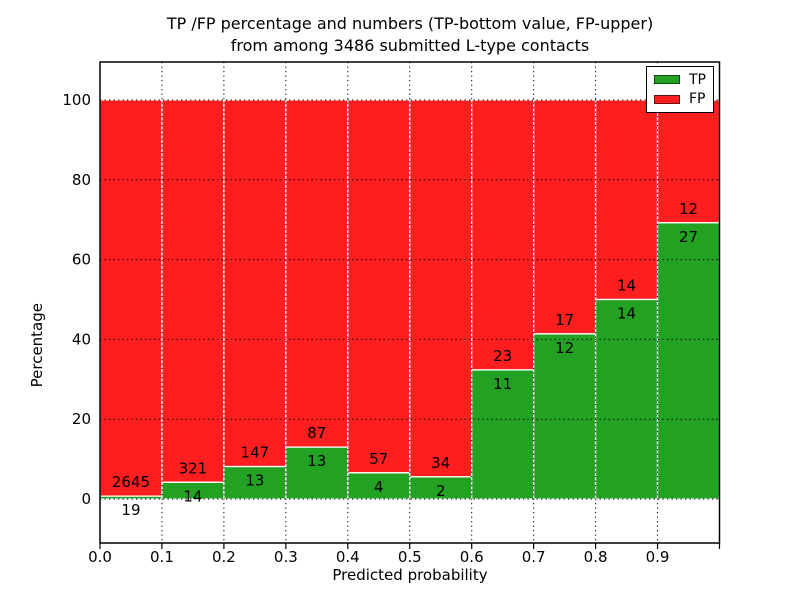 This screenshot has width=800, height=600. What do you see at coordinates (410, 575) in the screenshot?
I see `x-axis-label: Predicted probability` at bounding box center [410, 575].